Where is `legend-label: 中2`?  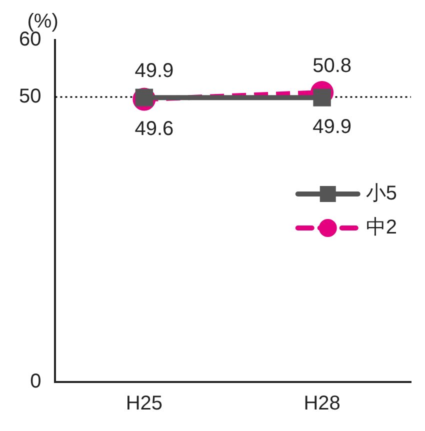 legend-label: 中2 is located at coordinates (381, 227).